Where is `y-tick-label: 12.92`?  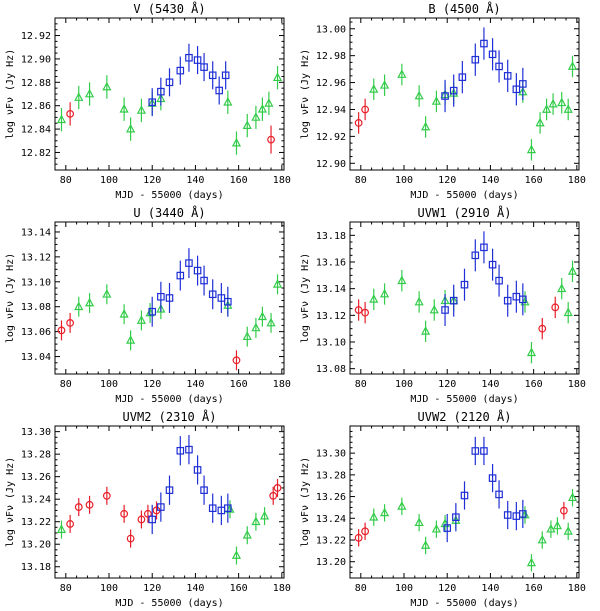
y-tick-label: 12.92 is located at coordinates (331, 137).